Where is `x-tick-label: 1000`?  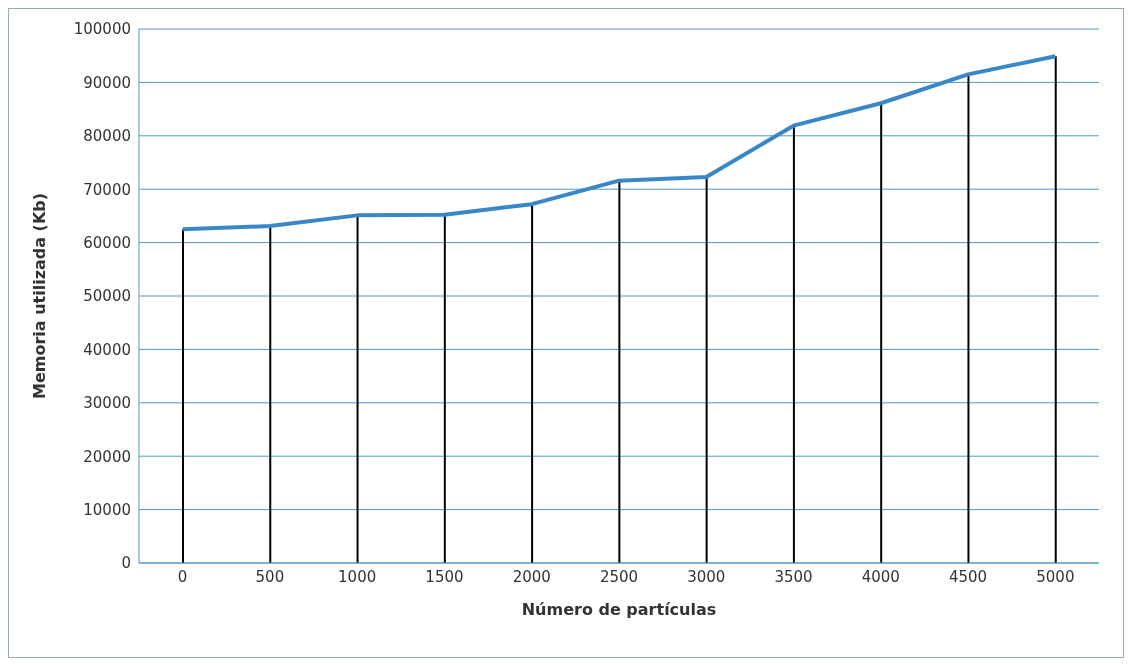
x-tick-label: 1000 is located at coordinates (357, 576).